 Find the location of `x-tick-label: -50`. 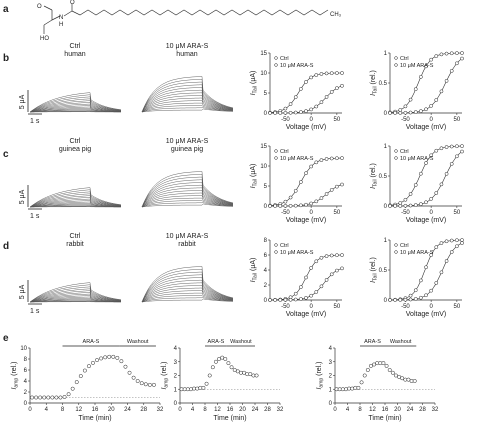

x-tick-label: -50 is located at coordinates (405, 213).